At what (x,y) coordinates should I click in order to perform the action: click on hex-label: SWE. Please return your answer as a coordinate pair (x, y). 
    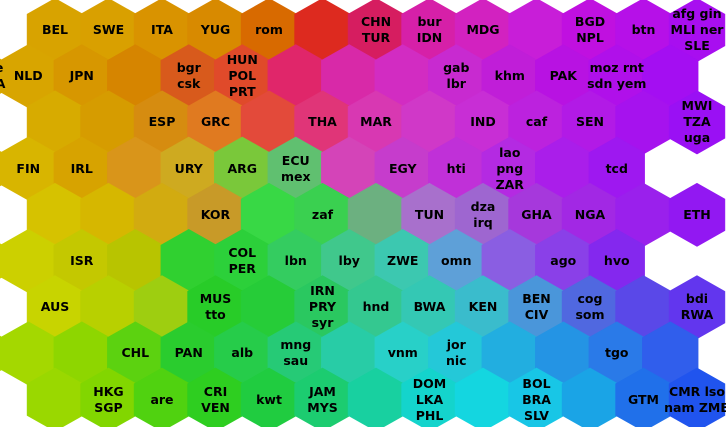
    Looking at the image, I should click on (108, 30).